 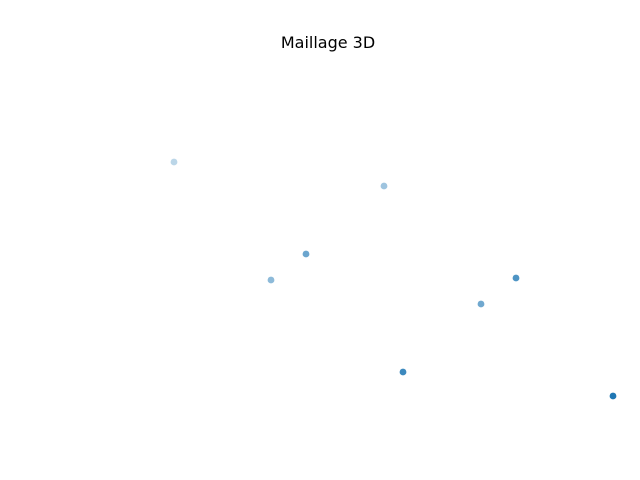 I want to click on chart-title: Maillage 3D, so click(x=328, y=42).